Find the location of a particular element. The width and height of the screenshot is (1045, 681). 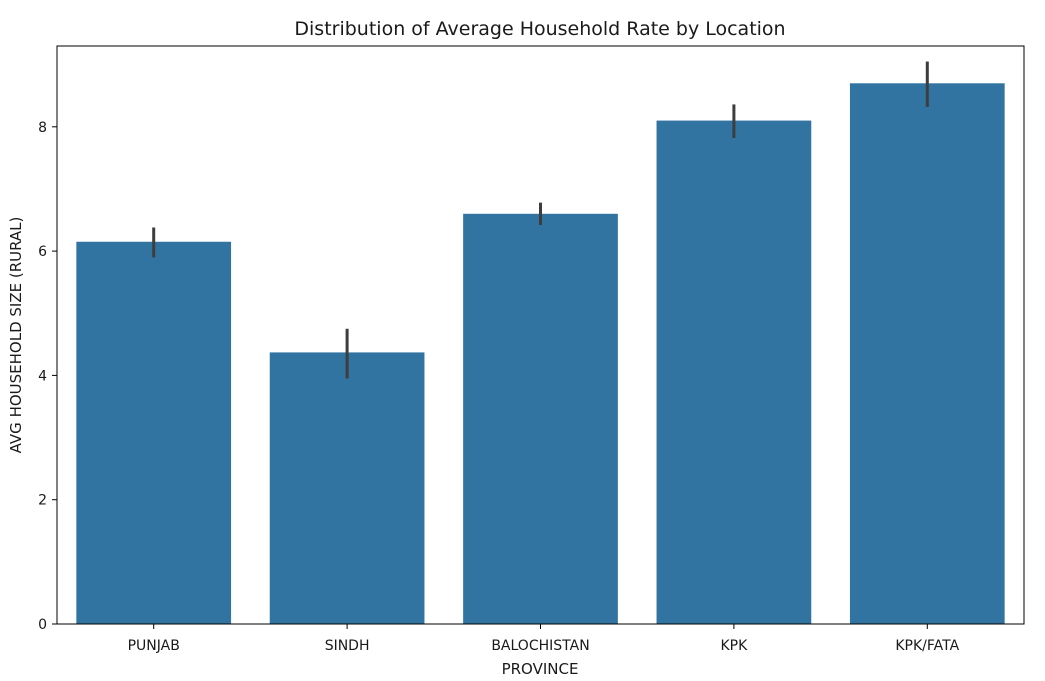

y-axis-label: AVG HOUSEHOLD SIZE (RURAL) is located at coordinates (16, 335).